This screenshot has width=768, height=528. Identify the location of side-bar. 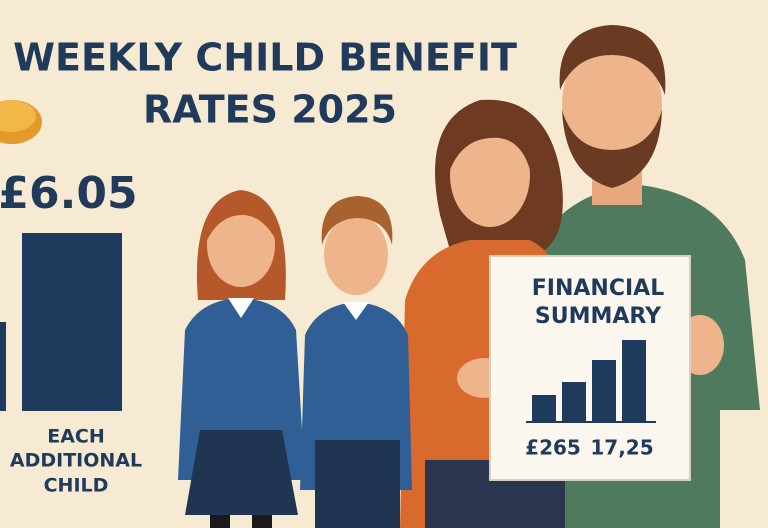
(3, 366).